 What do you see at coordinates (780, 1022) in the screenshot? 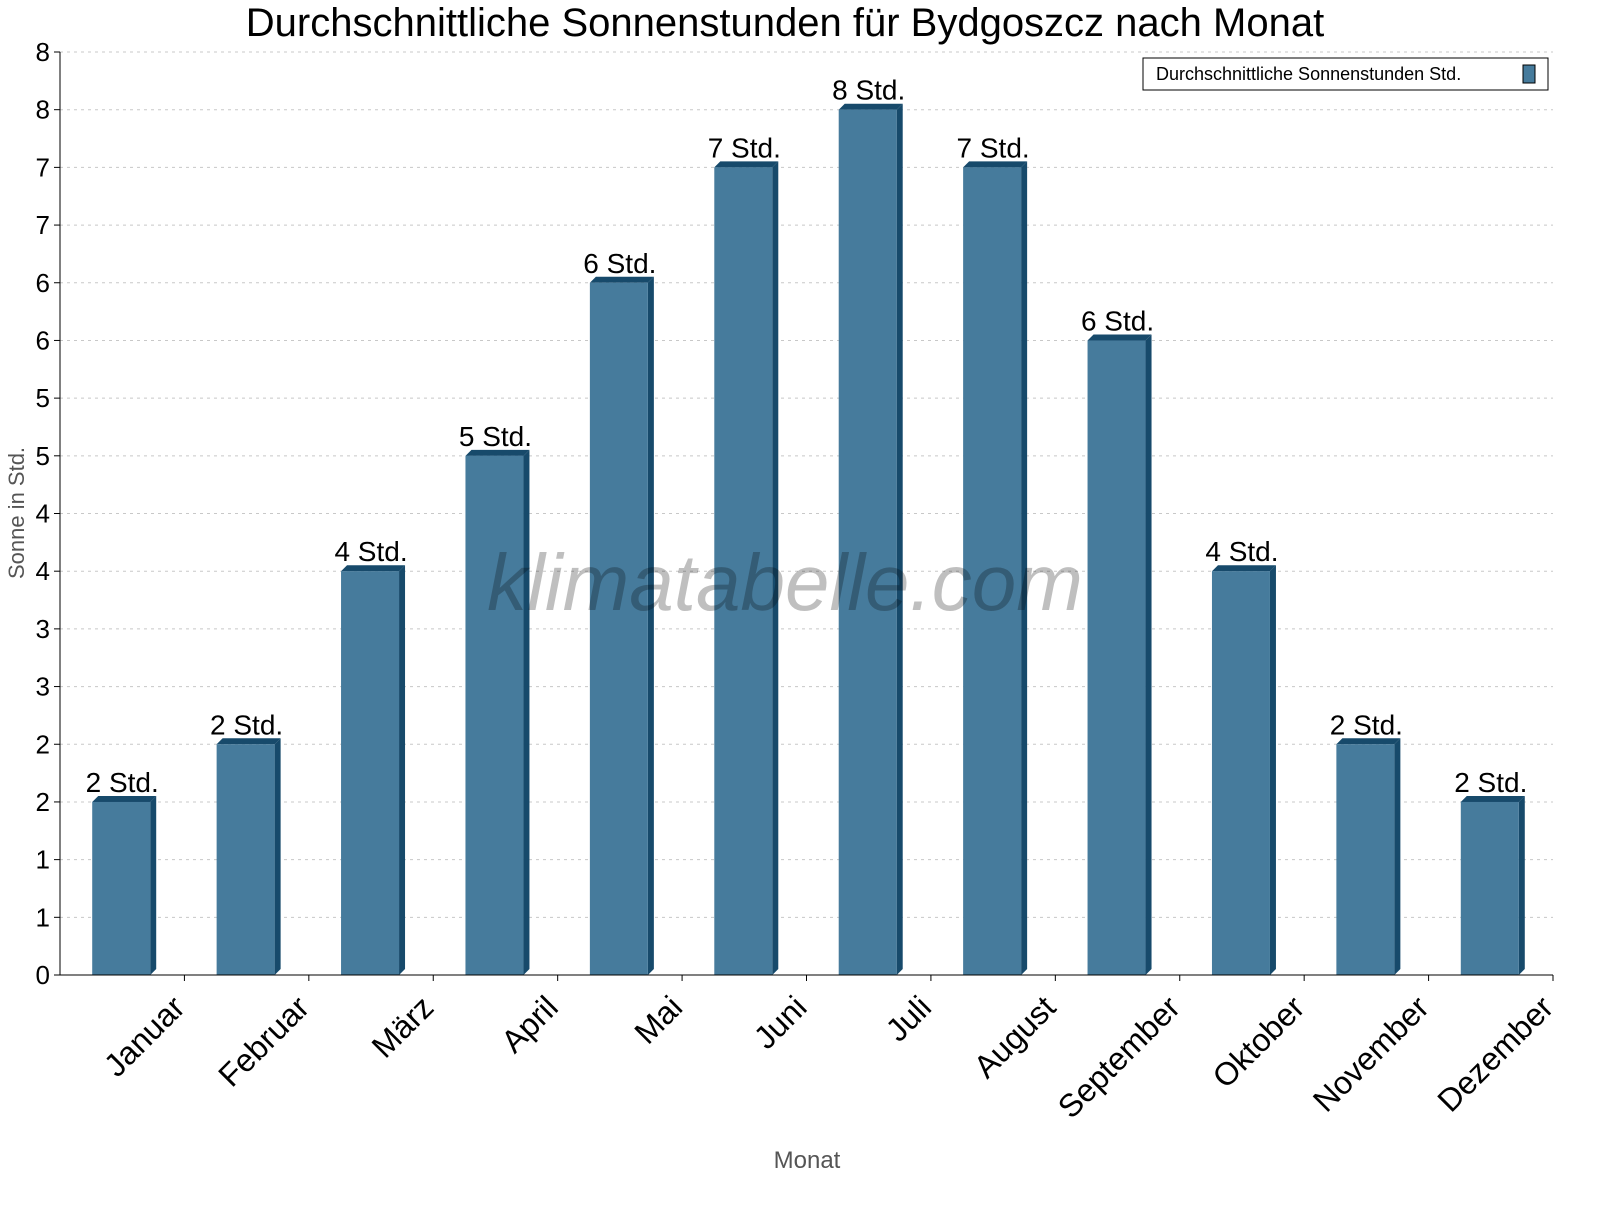
I see `x-tick-label: Juni` at bounding box center [780, 1022].